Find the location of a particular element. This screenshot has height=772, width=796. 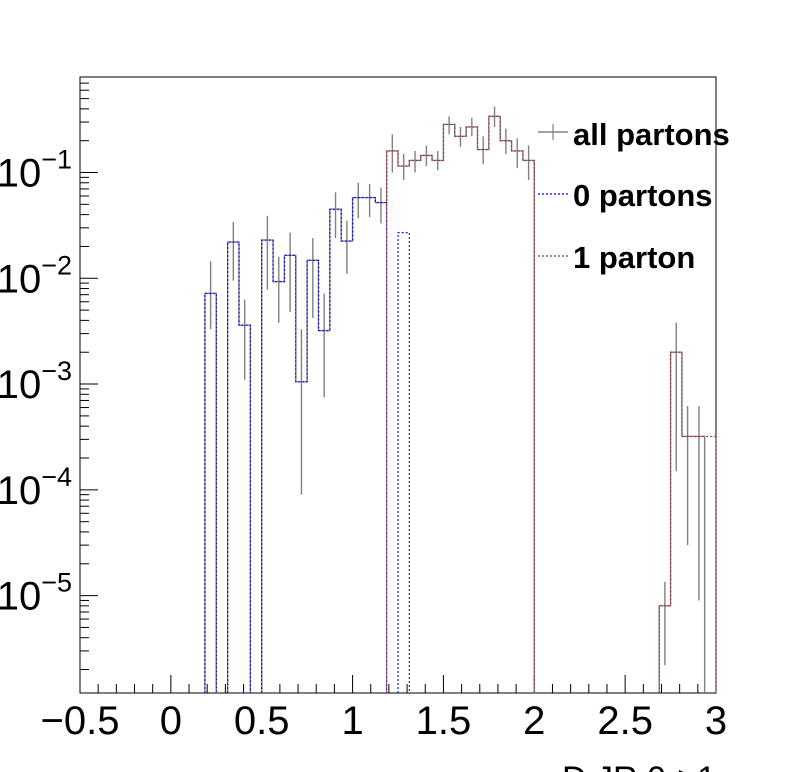

legend-label-1-parton: 1 parton is located at coordinates (634, 257).